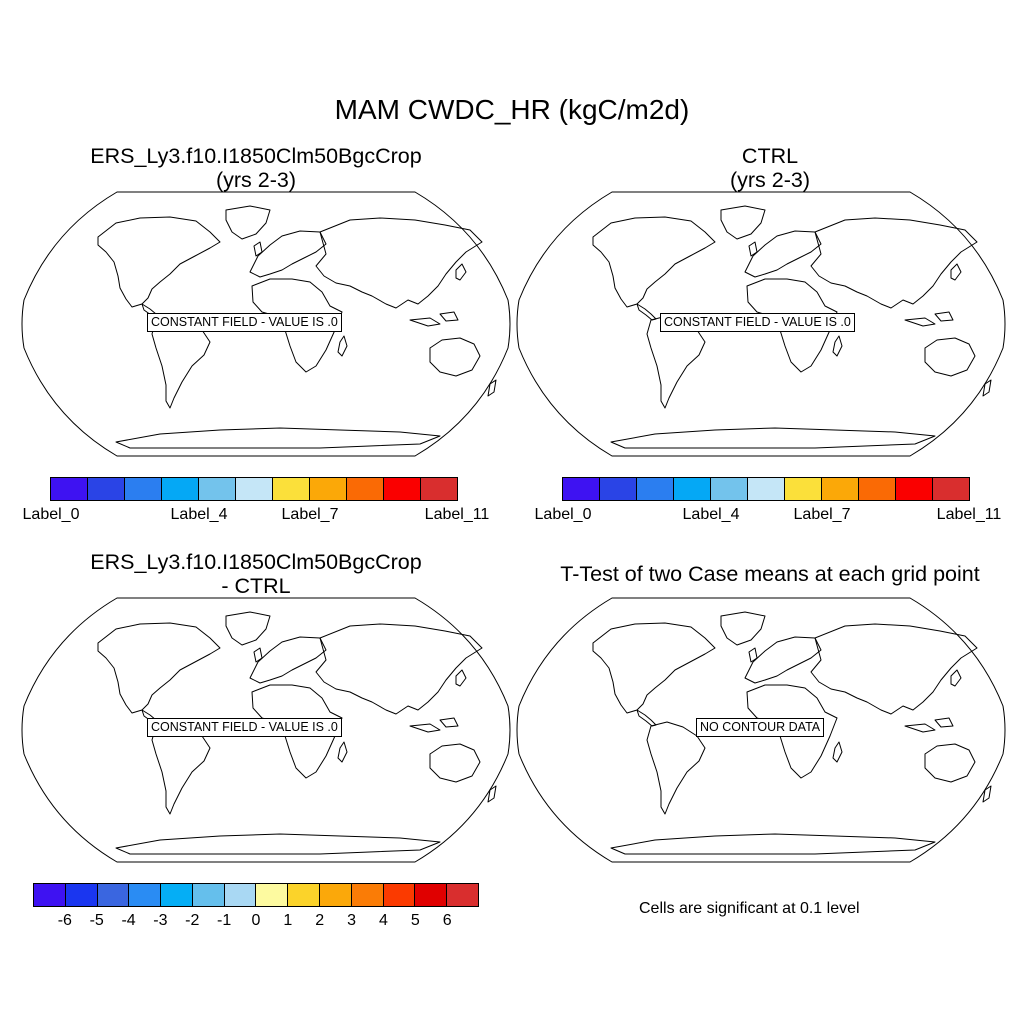 This screenshot has width=1024, height=1024. I want to click on colorbar-ctrl, so click(766, 489).